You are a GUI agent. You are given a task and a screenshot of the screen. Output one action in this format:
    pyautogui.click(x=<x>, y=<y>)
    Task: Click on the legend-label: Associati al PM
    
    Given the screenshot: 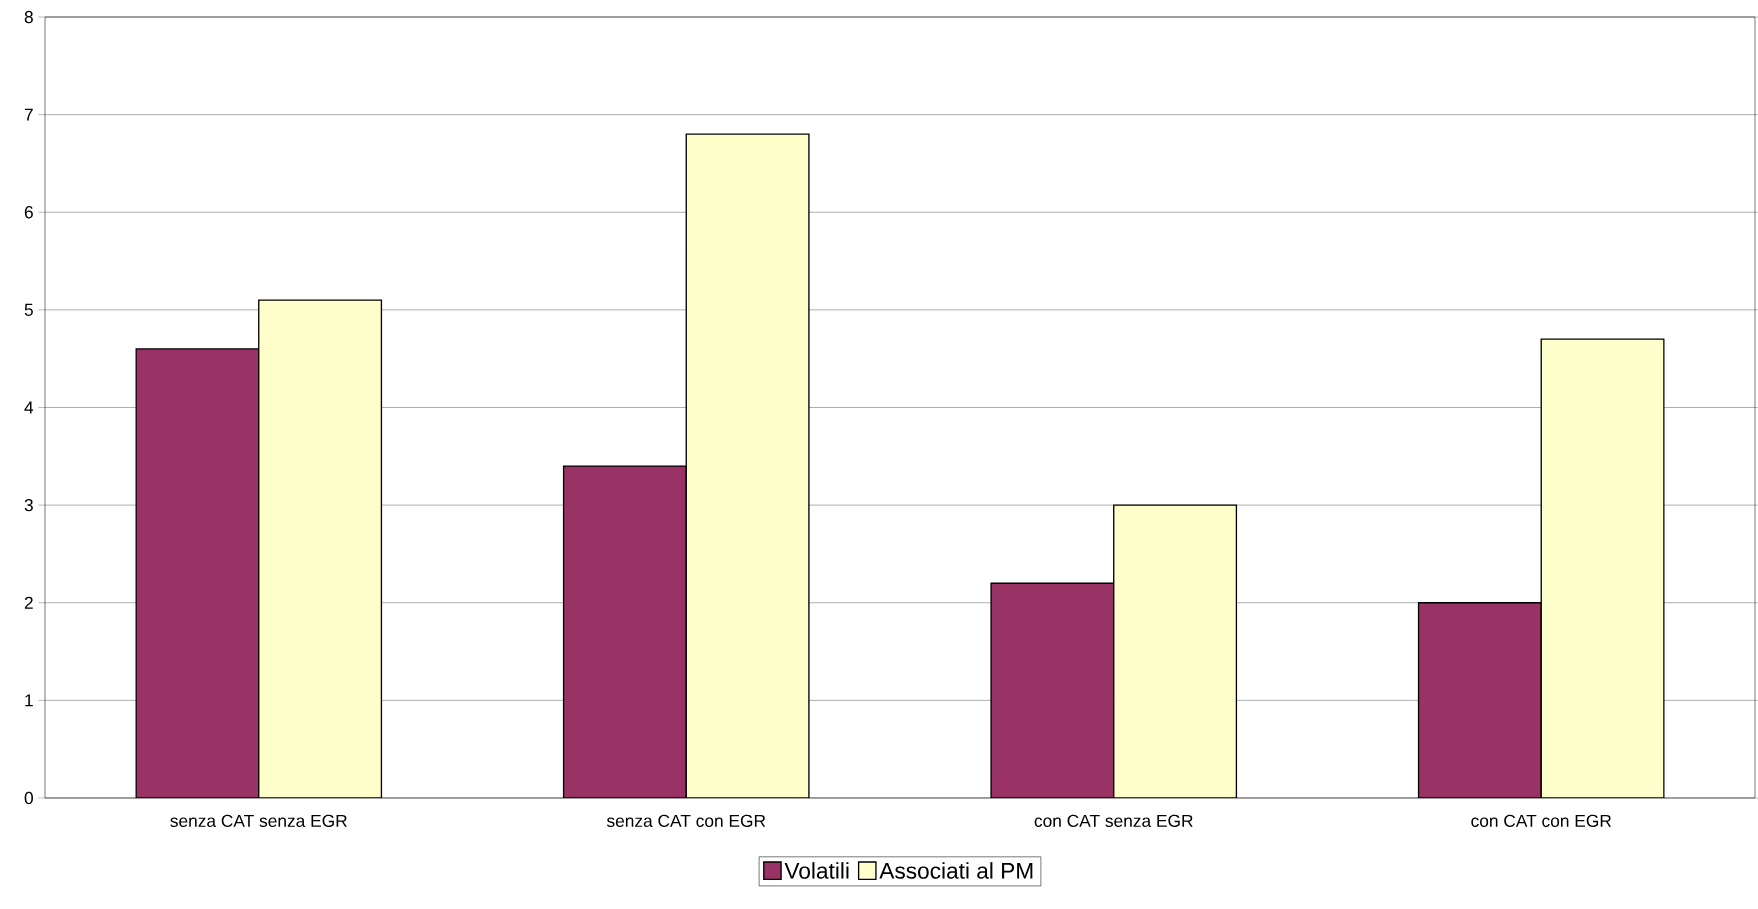 What is the action you would take?
    pyautogui.click(x=956, y=870)
    